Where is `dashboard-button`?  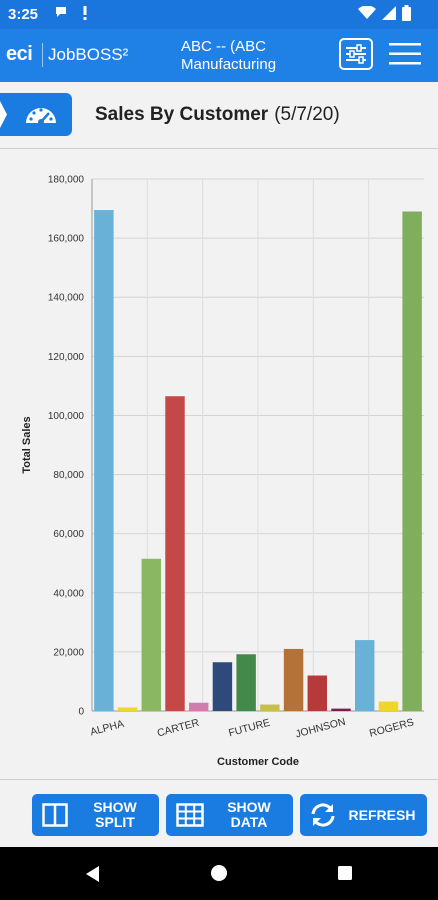
dashboard-button is located at coordinates (36, 114).